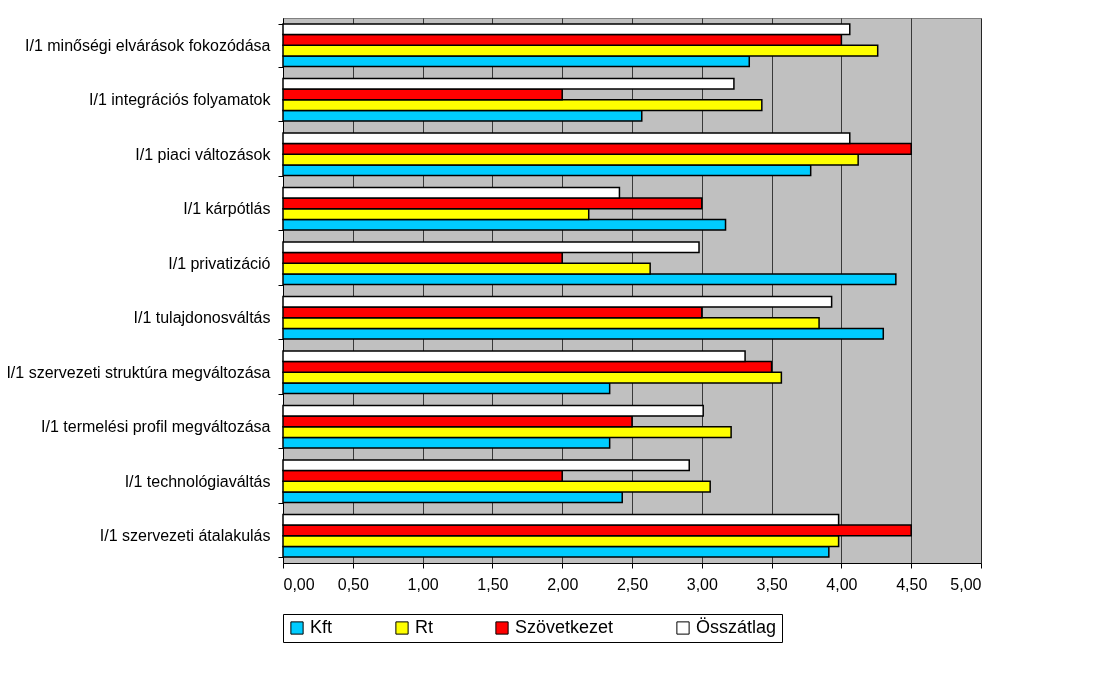 The image size is (1114, 684). I want to click on x-tick-label: 3,00, so click(702, 584).